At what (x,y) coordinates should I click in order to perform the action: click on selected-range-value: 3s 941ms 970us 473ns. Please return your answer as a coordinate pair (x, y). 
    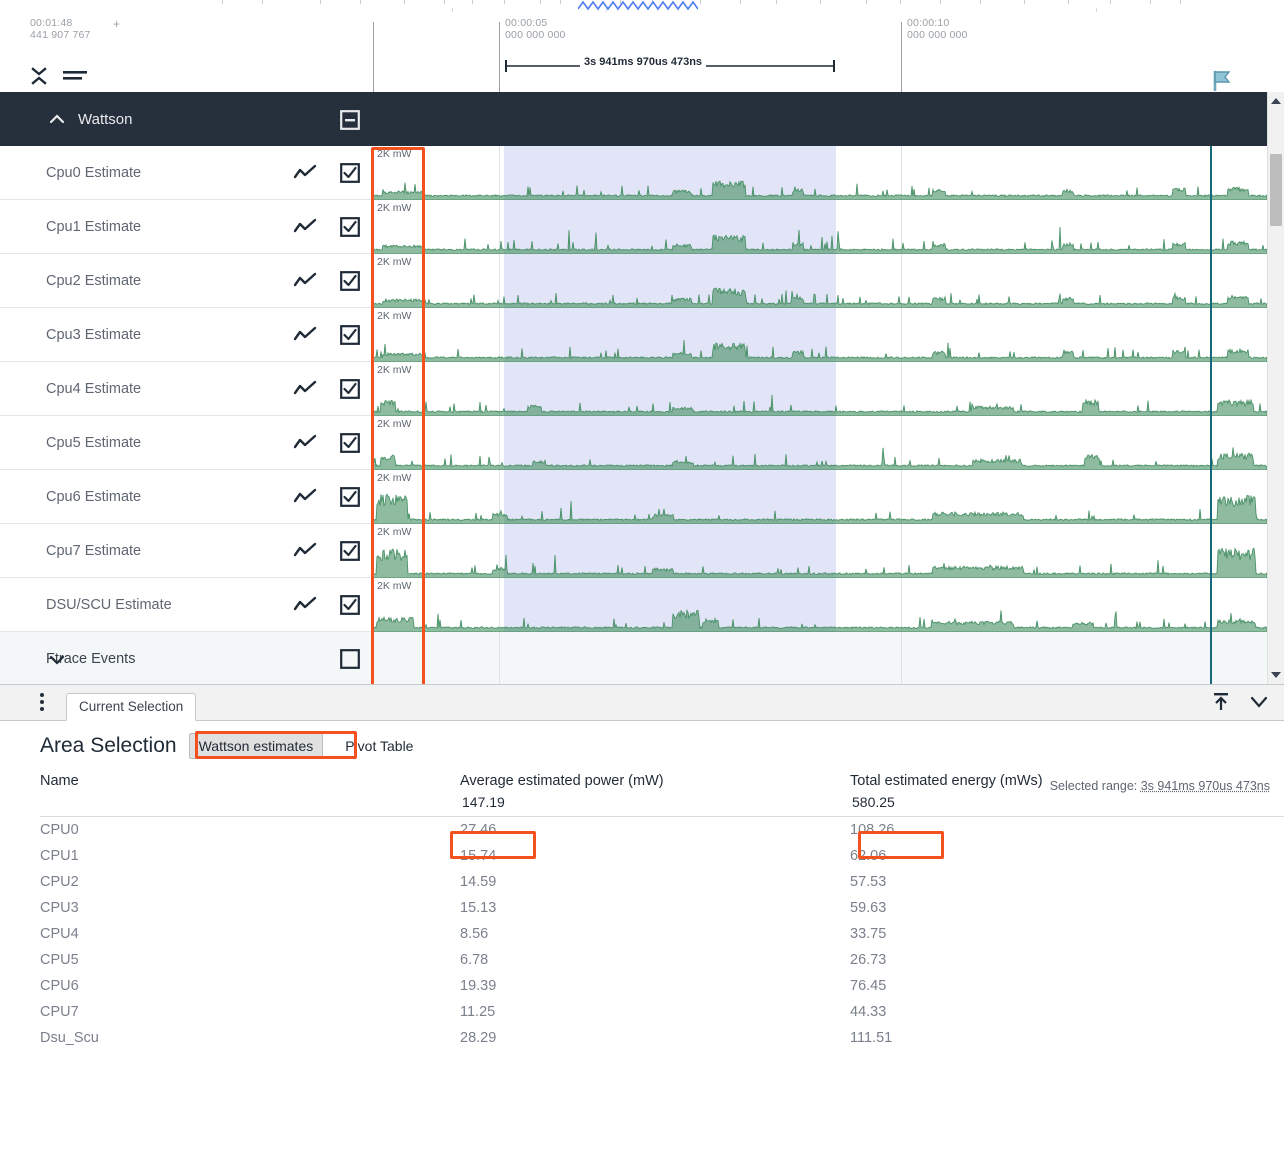
    Looking at the image, I should click on (1205, 786).